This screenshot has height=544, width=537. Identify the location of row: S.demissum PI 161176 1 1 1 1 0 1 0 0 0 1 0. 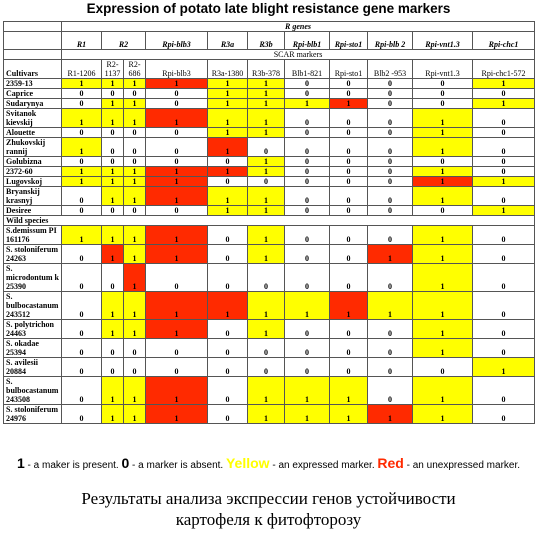
(269, 235).